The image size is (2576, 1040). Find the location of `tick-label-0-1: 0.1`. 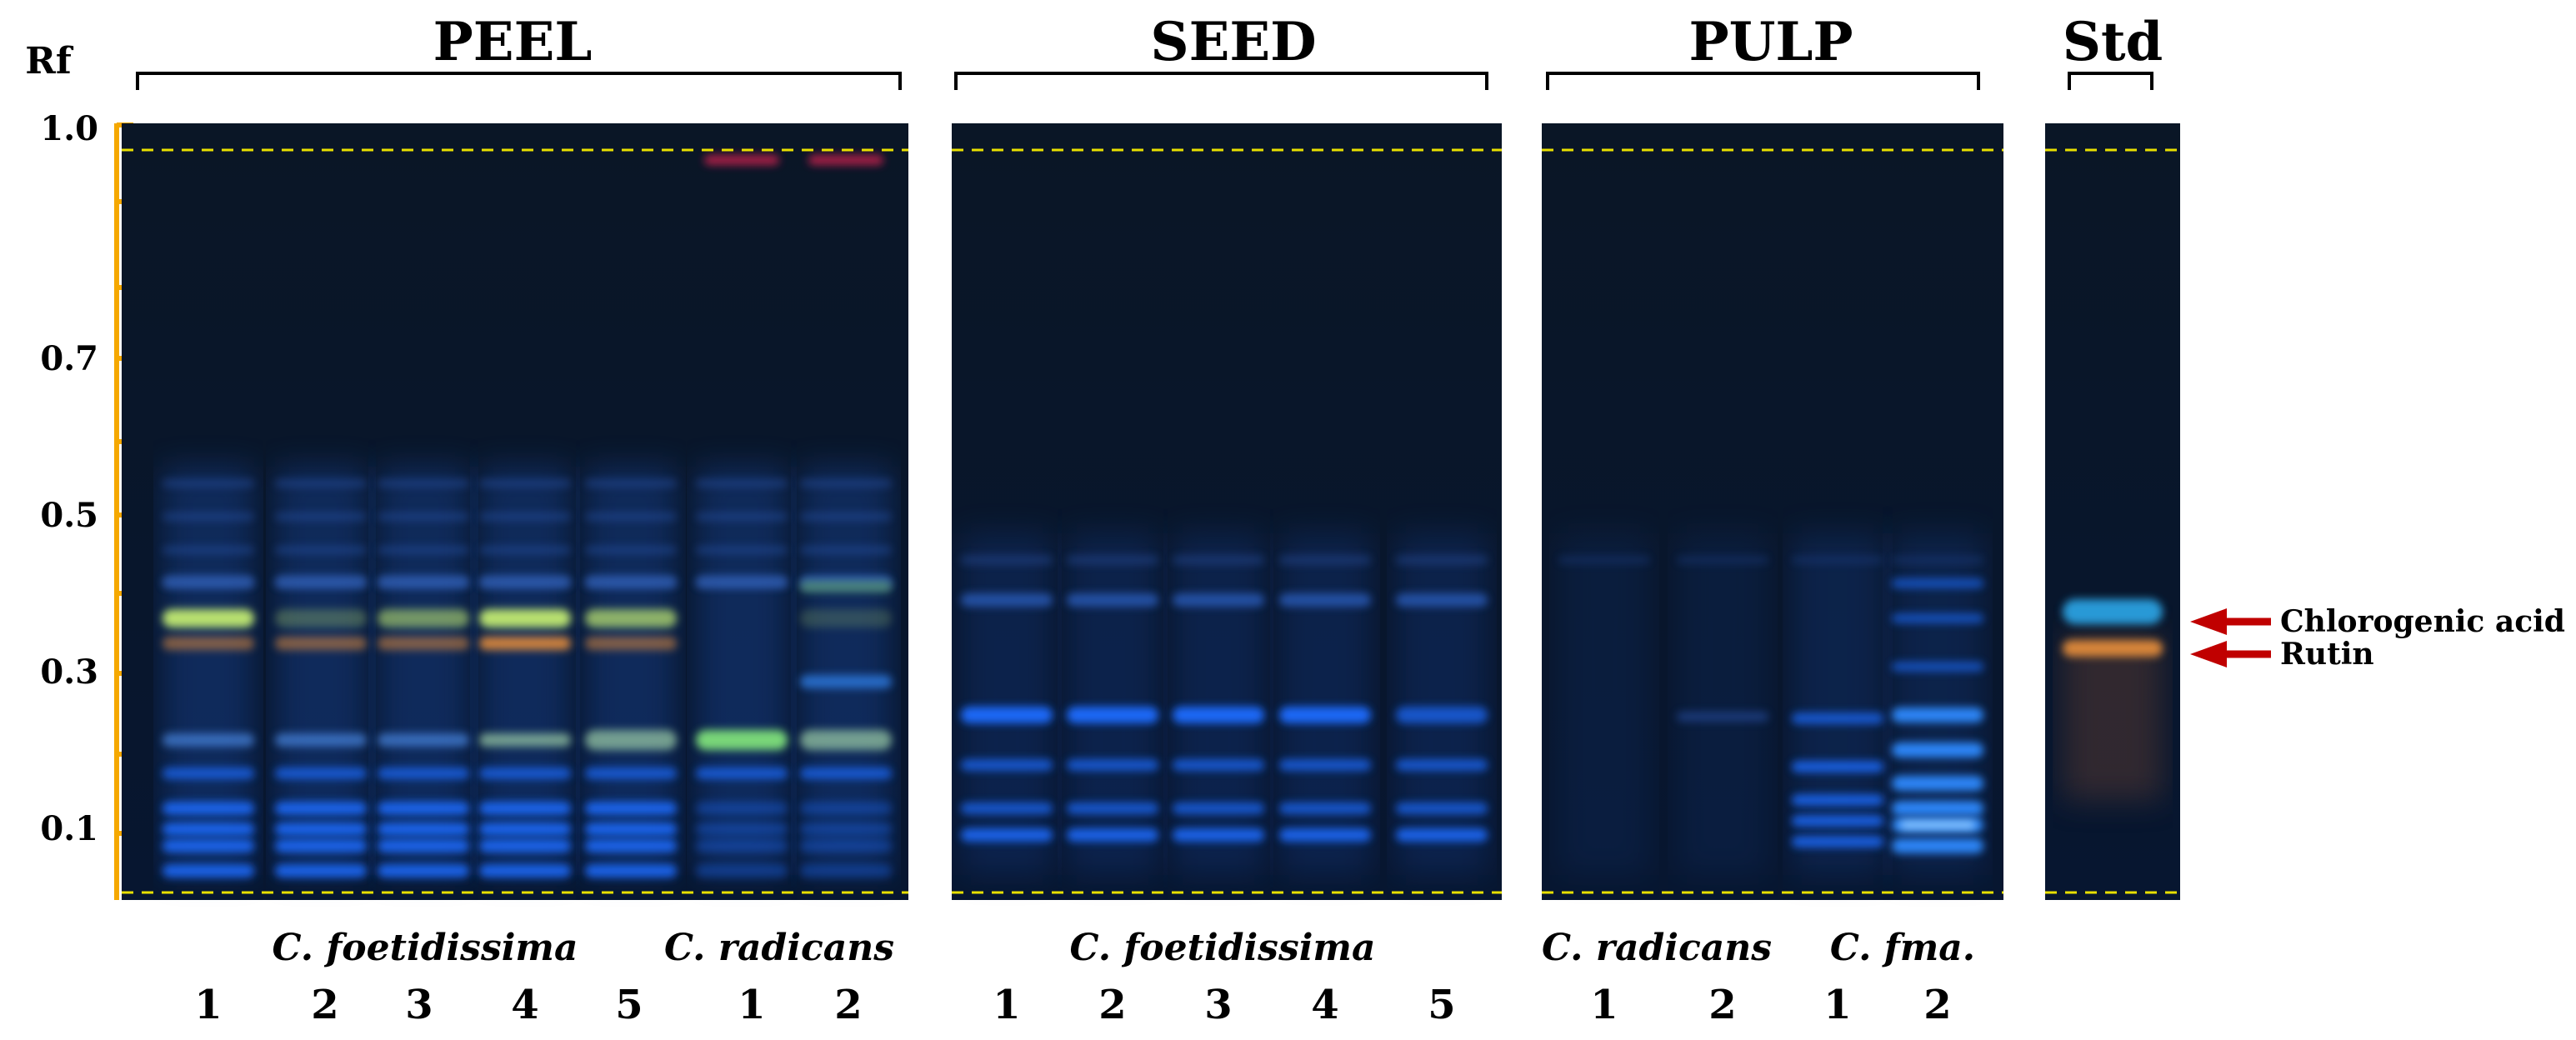

tick-label-0-1: 0.1 is located at coordinates (69, 828).